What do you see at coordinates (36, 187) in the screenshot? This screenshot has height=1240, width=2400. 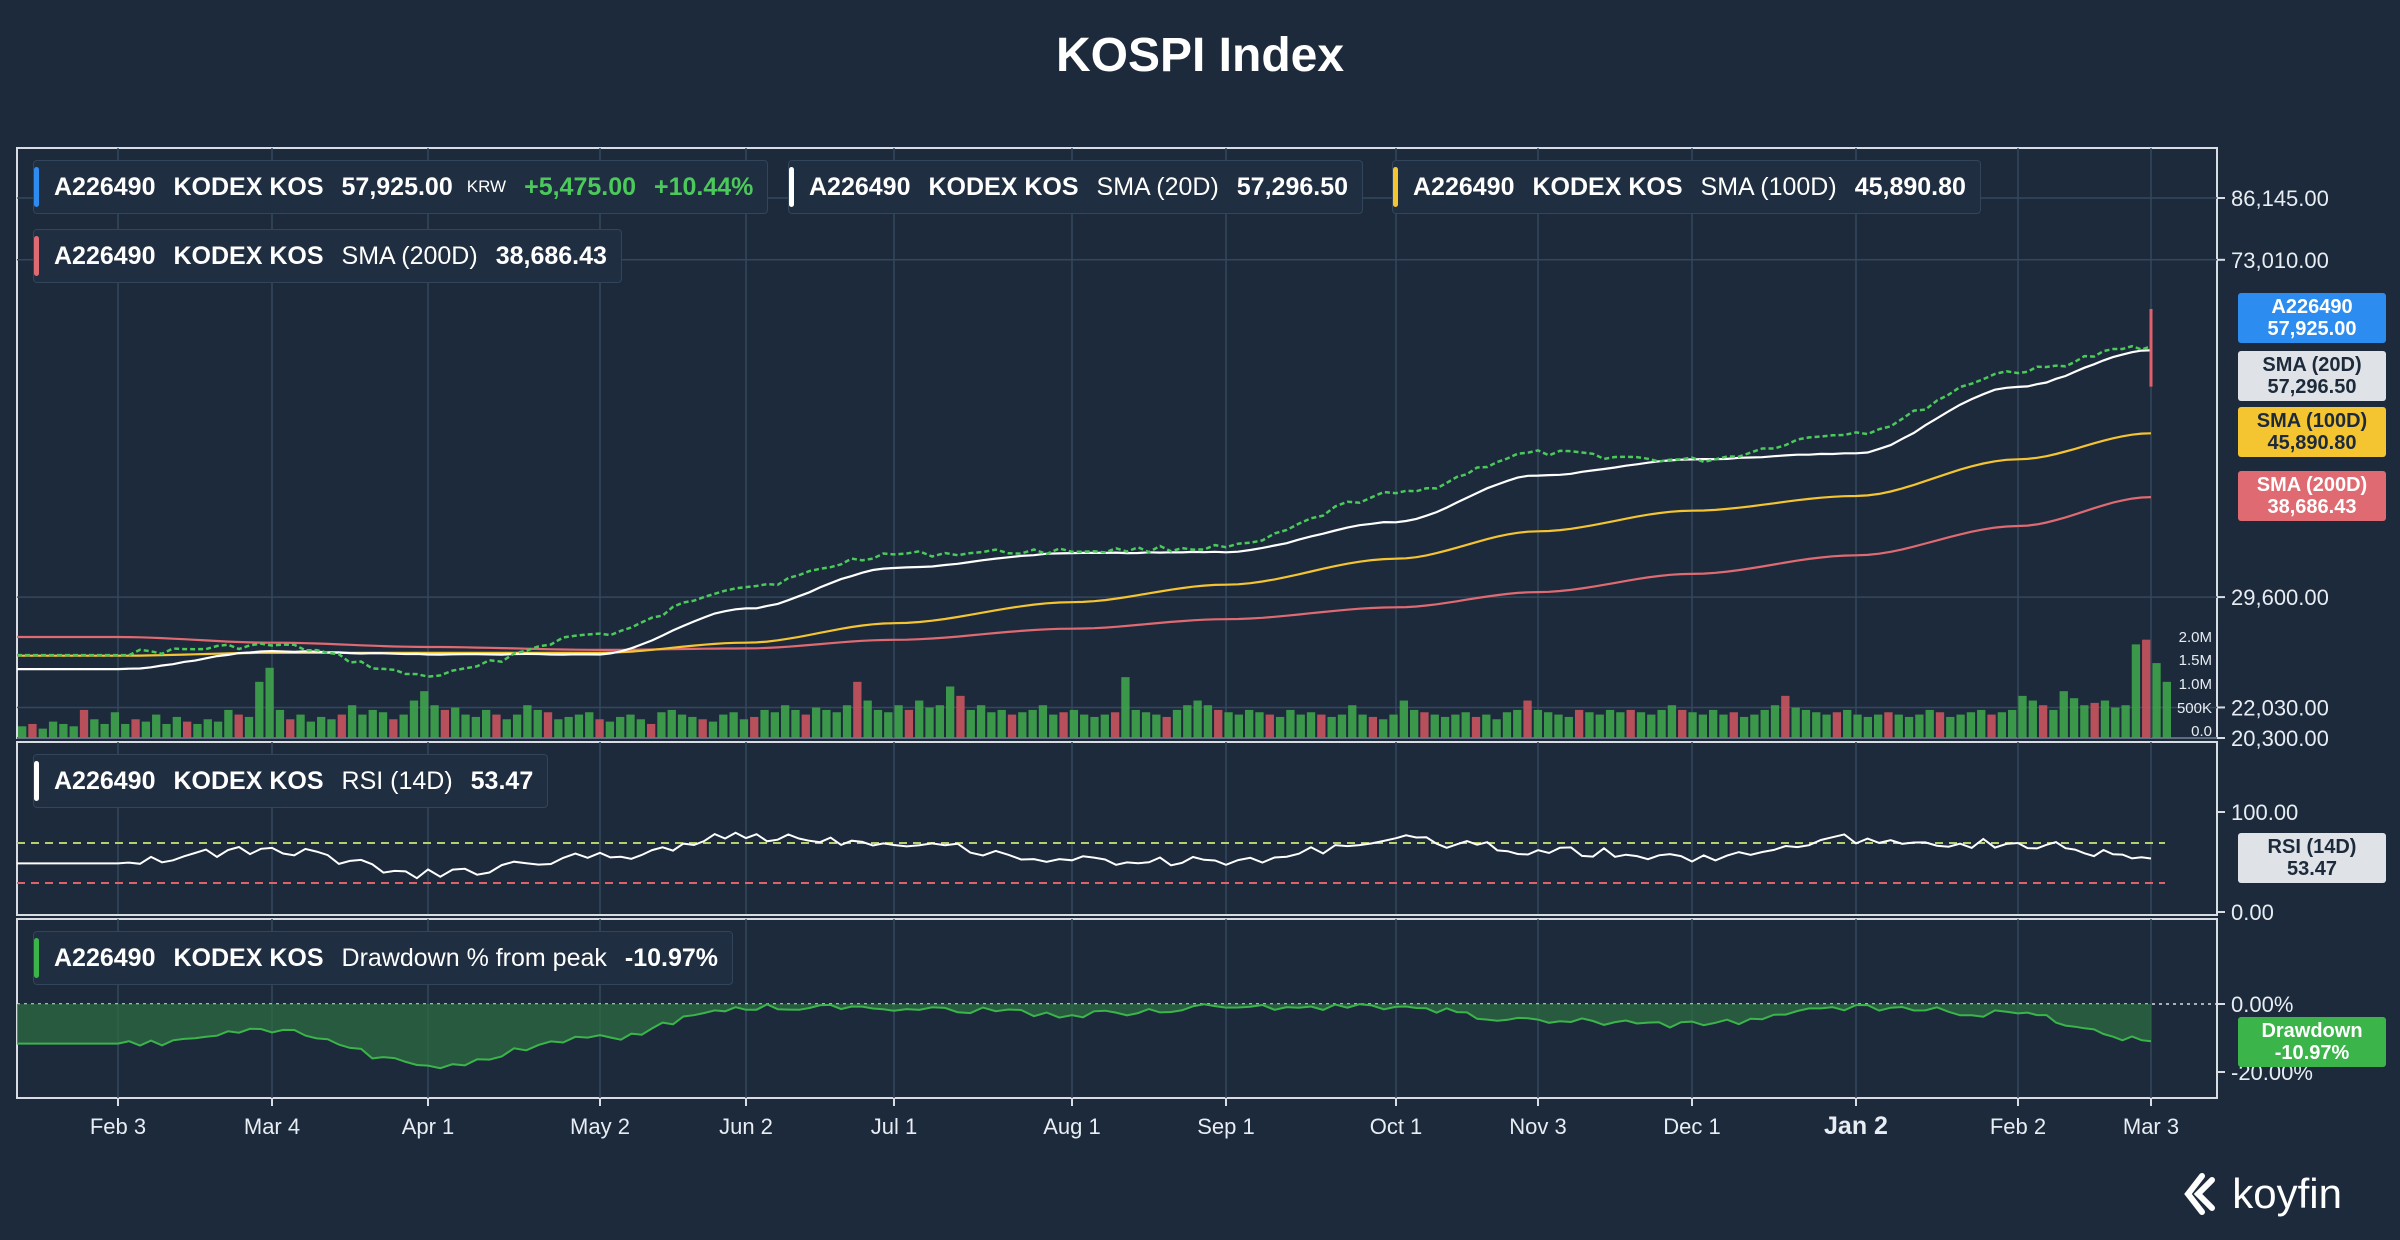 I see `legend-color-price` at bounding box center [36, 187].